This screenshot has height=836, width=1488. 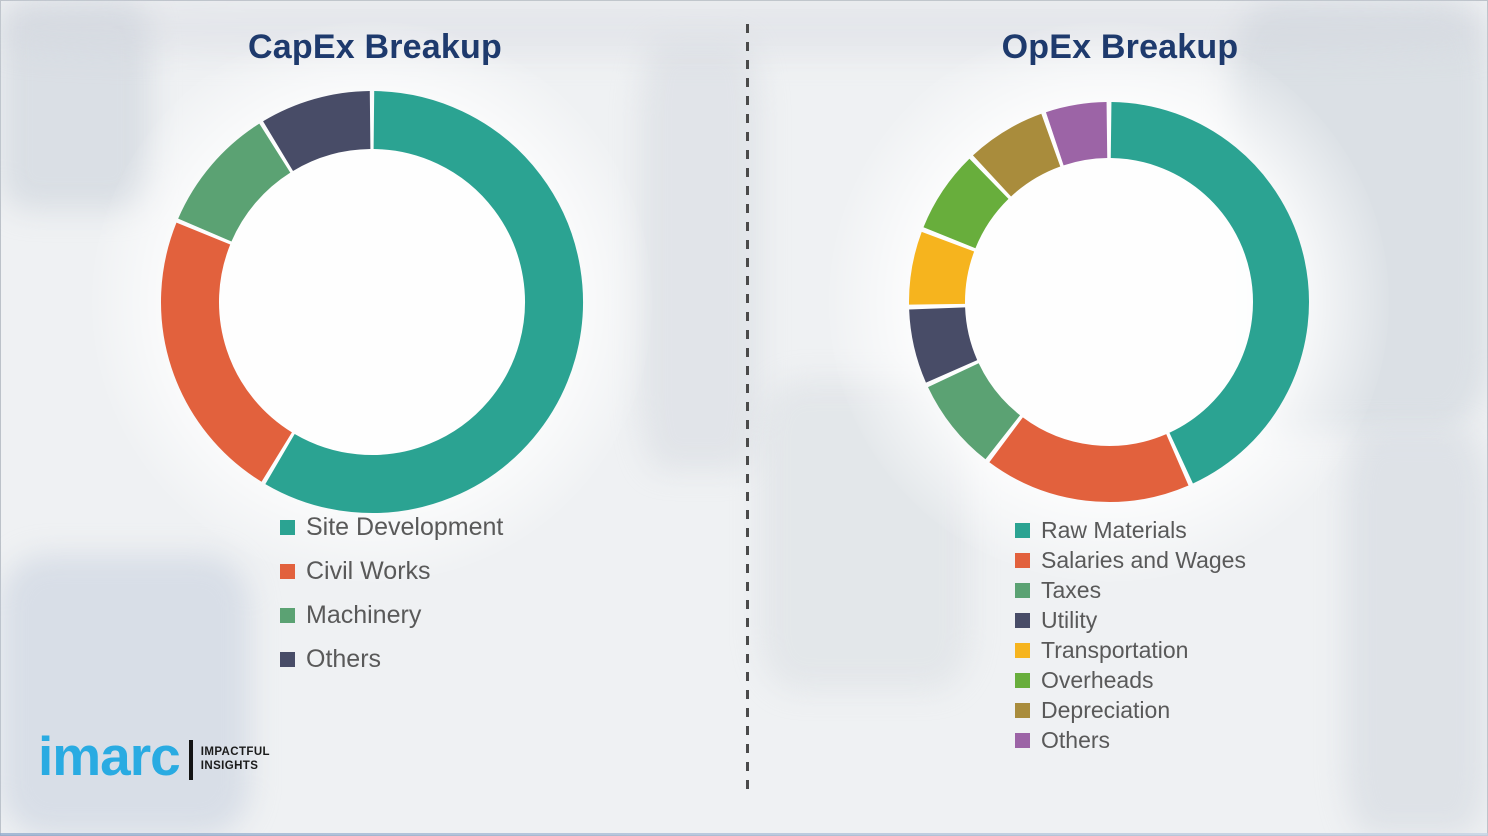 I want to click on imarc-logo-wordmark: imarc, so click(x=109, y=756).